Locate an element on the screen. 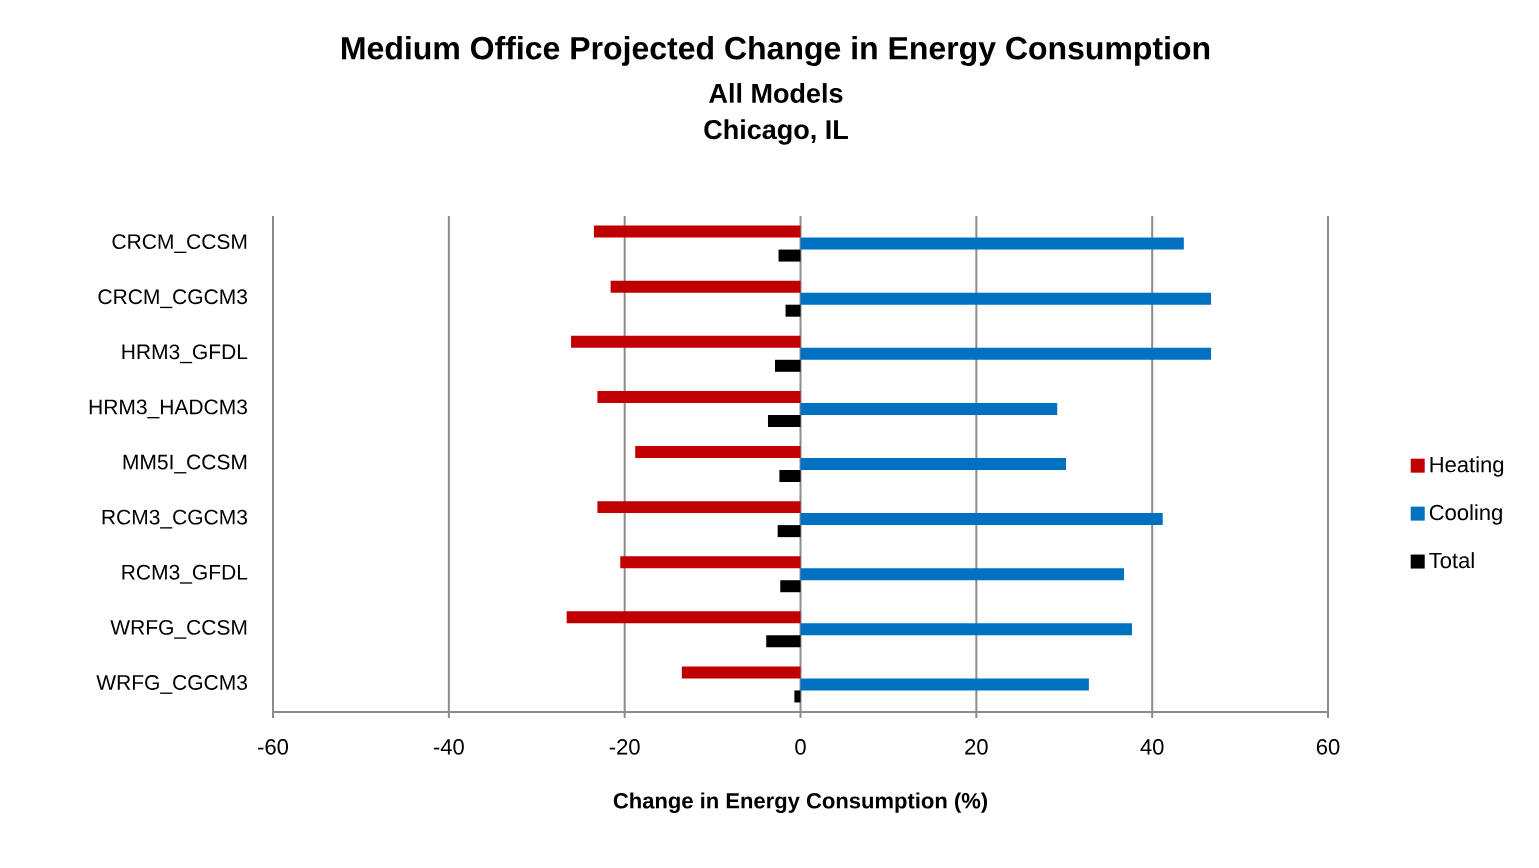 The width and height of the screenshot is (1539, 868). chart-subtitle: All Models is located at coordinates (776, 93).